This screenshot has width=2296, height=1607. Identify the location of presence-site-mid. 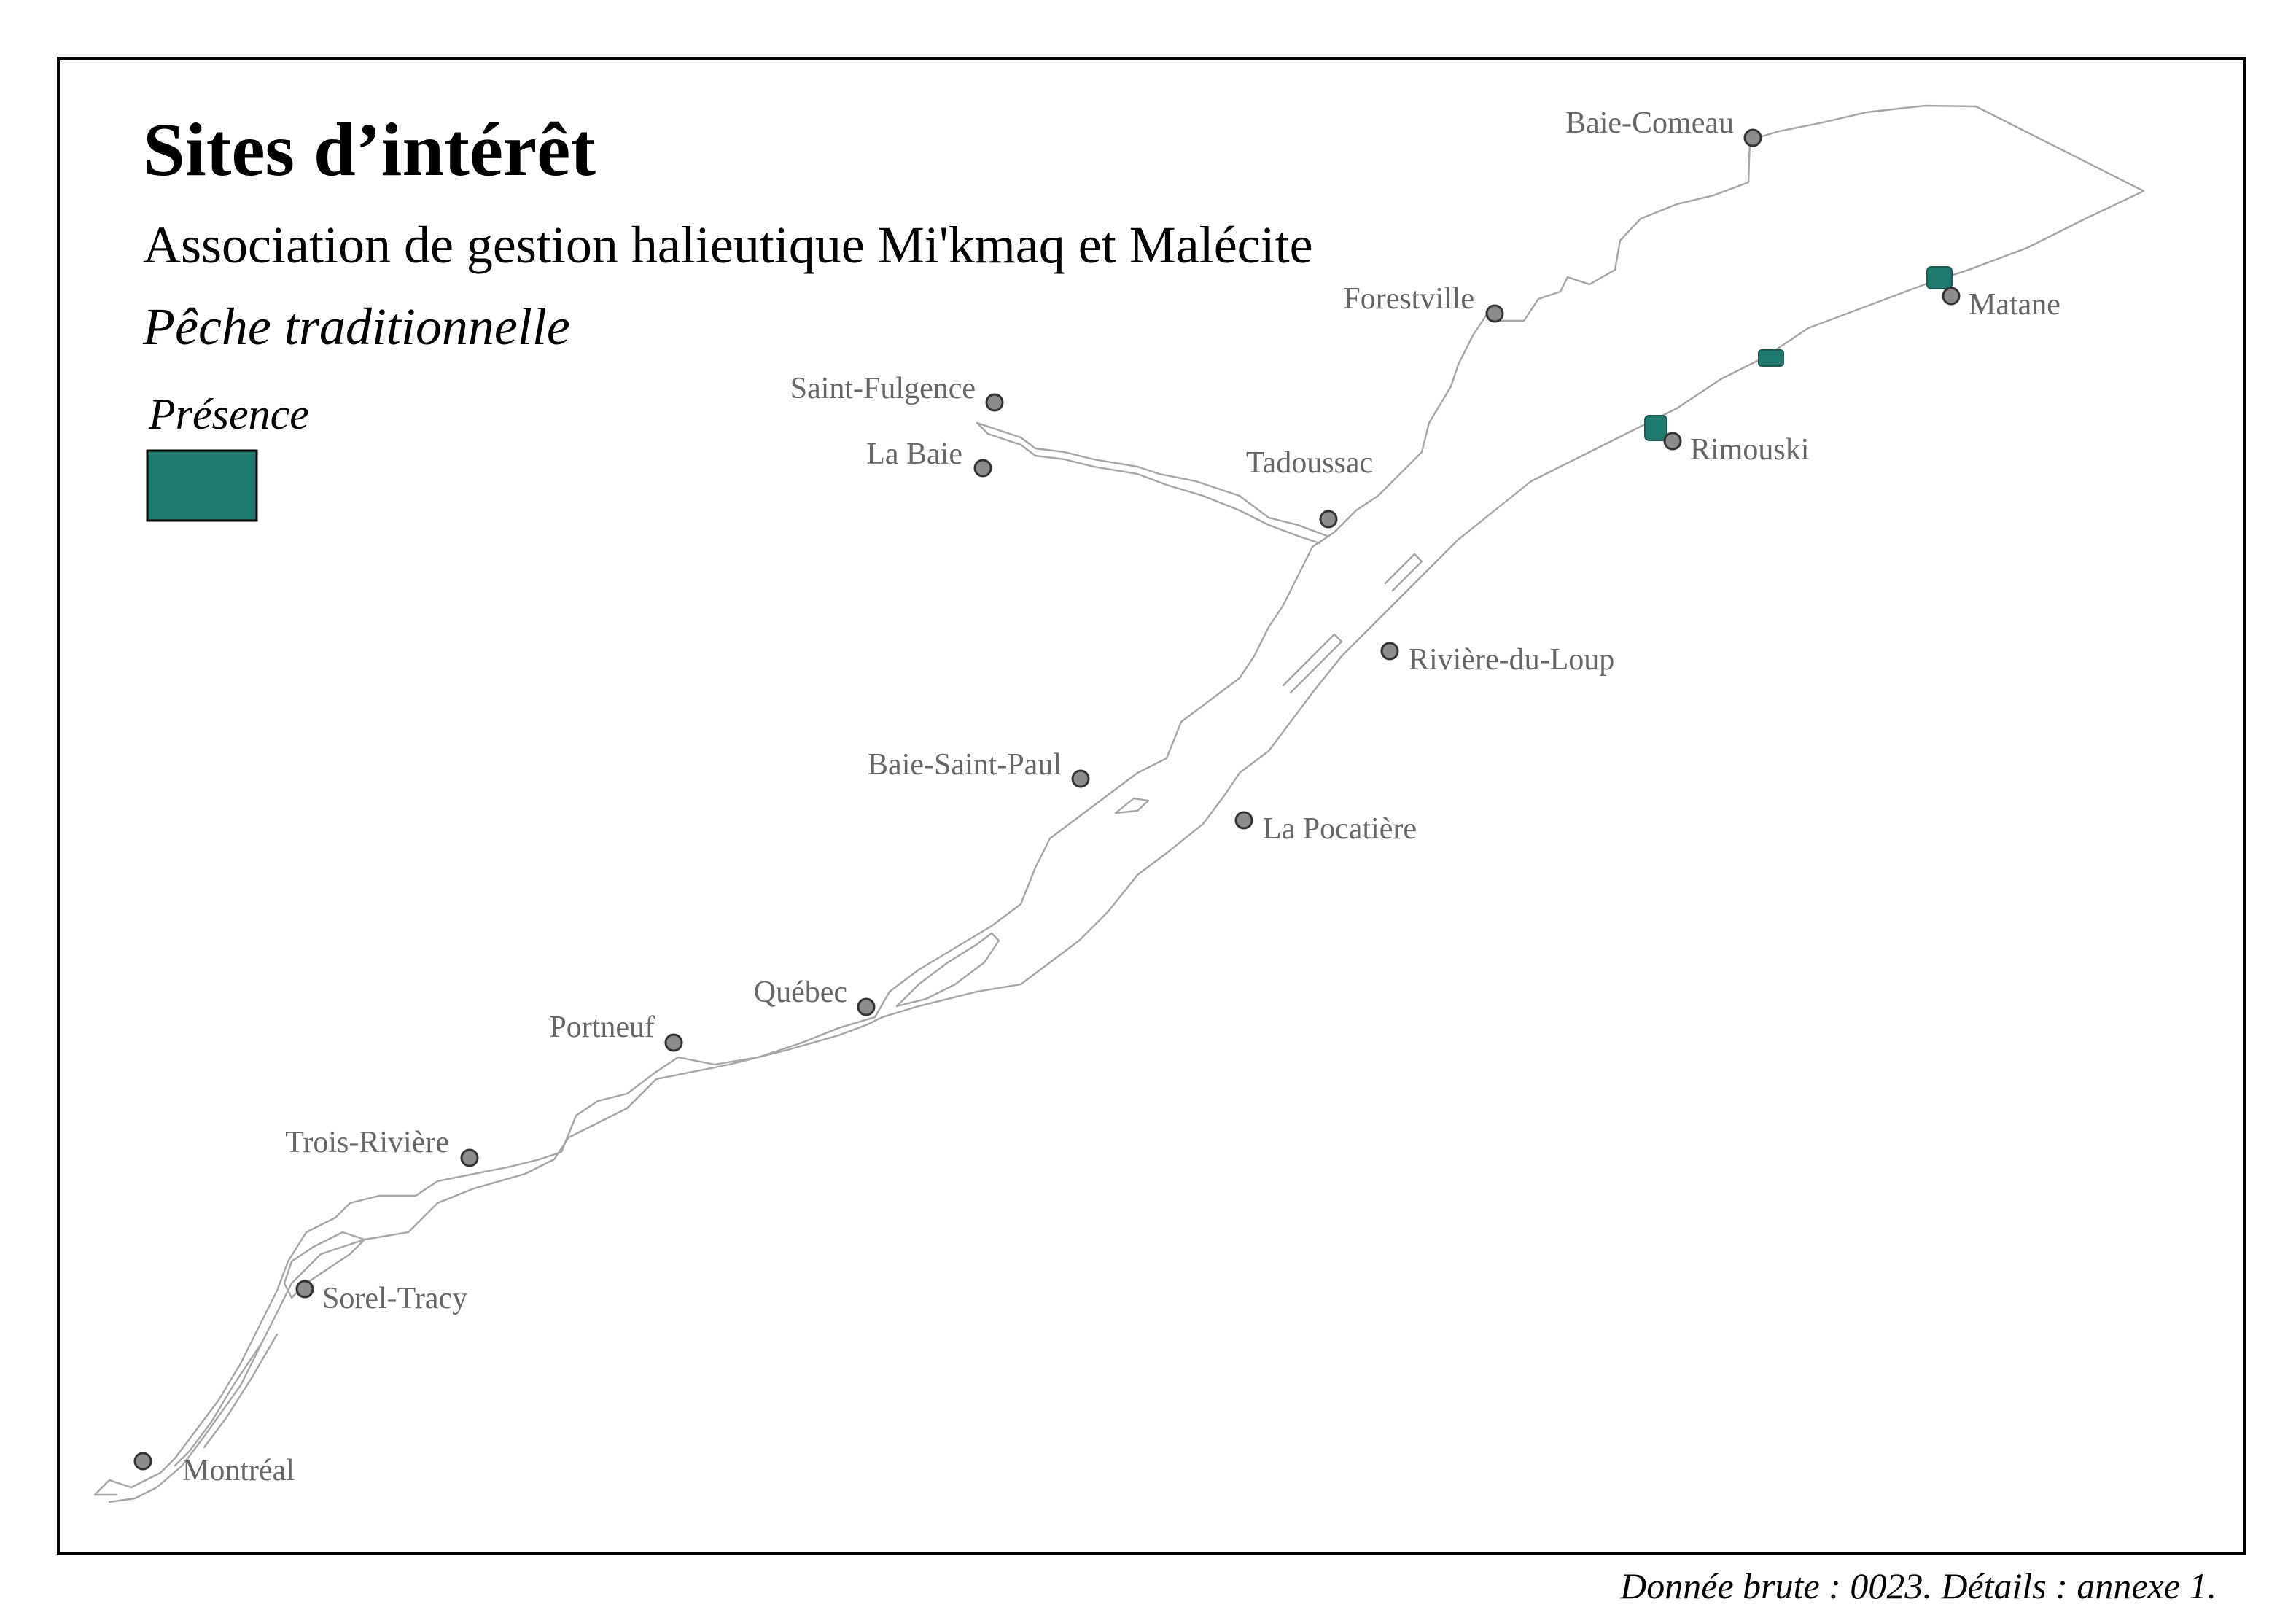
(1771, 358).